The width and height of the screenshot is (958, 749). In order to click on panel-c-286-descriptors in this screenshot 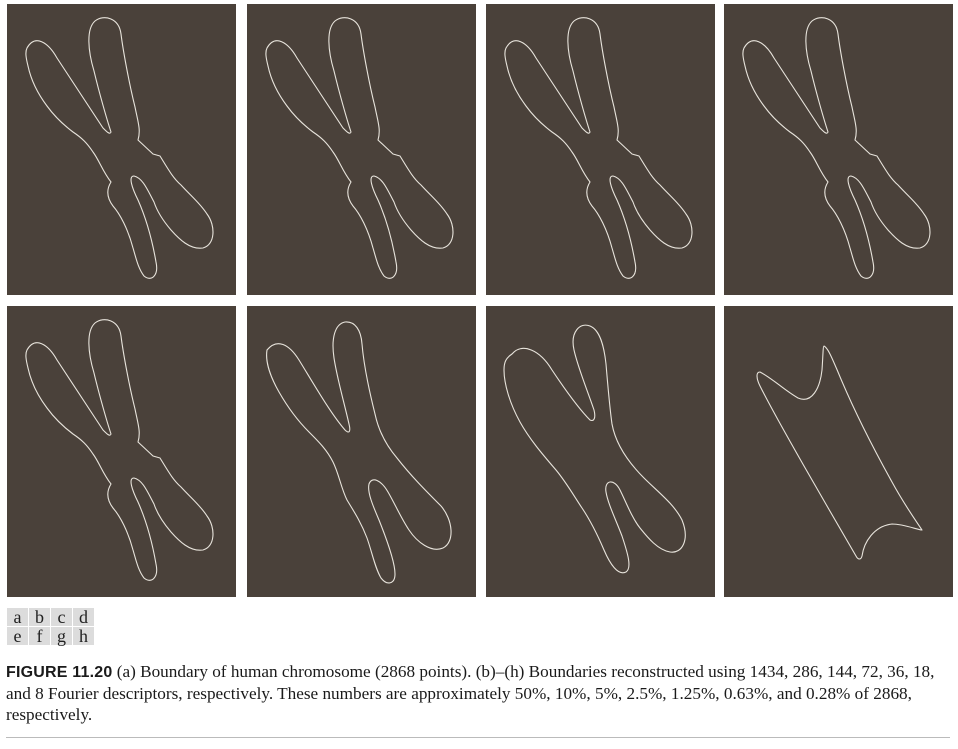, I will do `click(600, 149)`.